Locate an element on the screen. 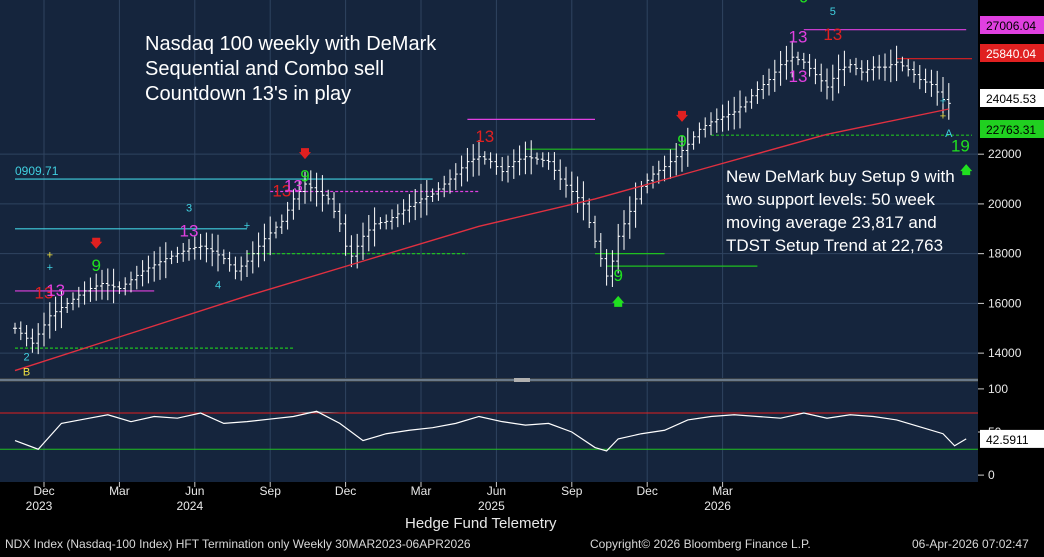 The width and height of the screenshot is (1044, 557). indicator-last-value-box is located at coordinates (1012, 438).